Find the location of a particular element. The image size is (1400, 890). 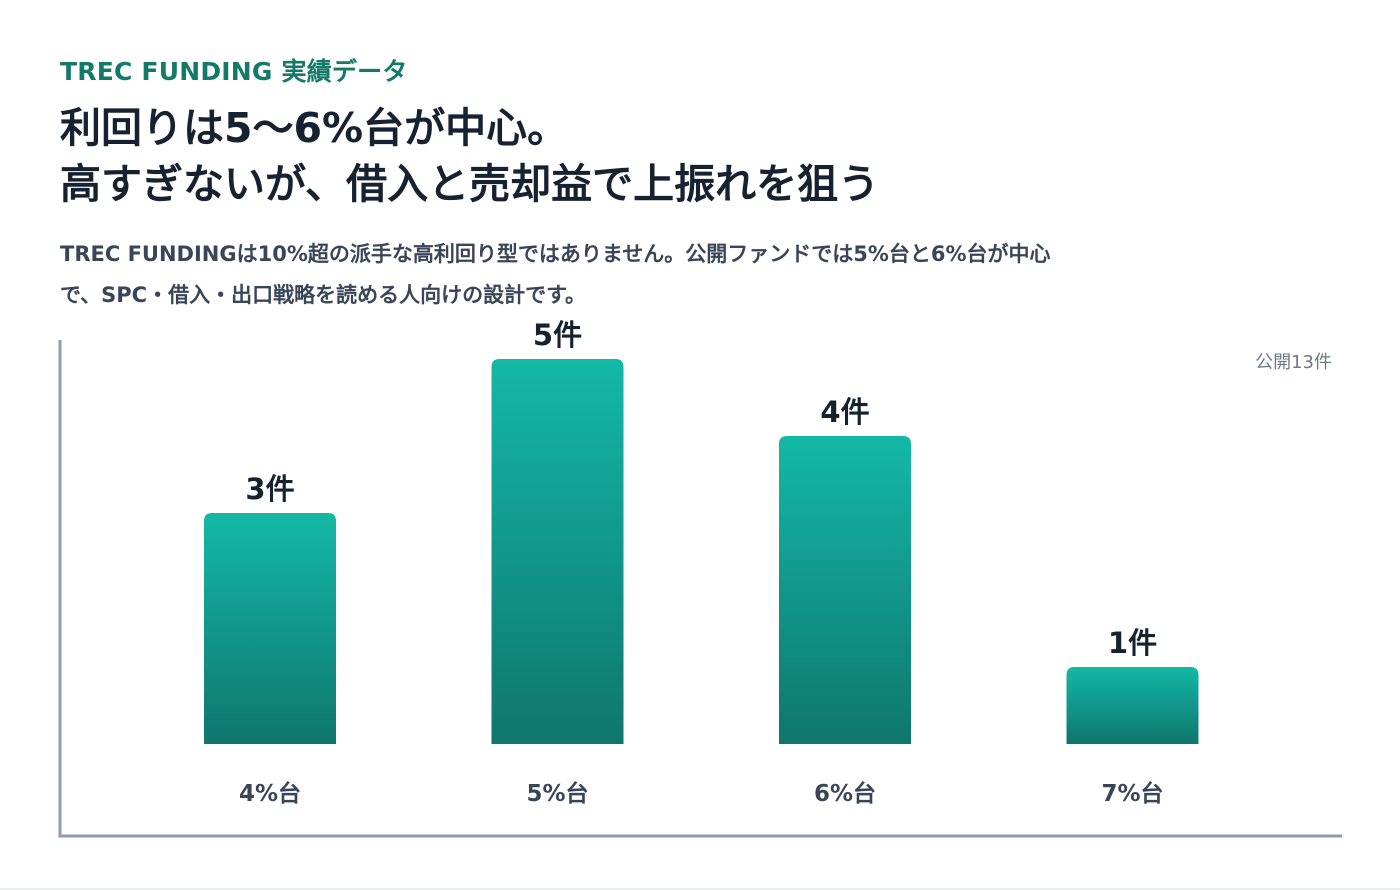

x-tick-label-1: 4%台 is located at coordinates (270, 793).